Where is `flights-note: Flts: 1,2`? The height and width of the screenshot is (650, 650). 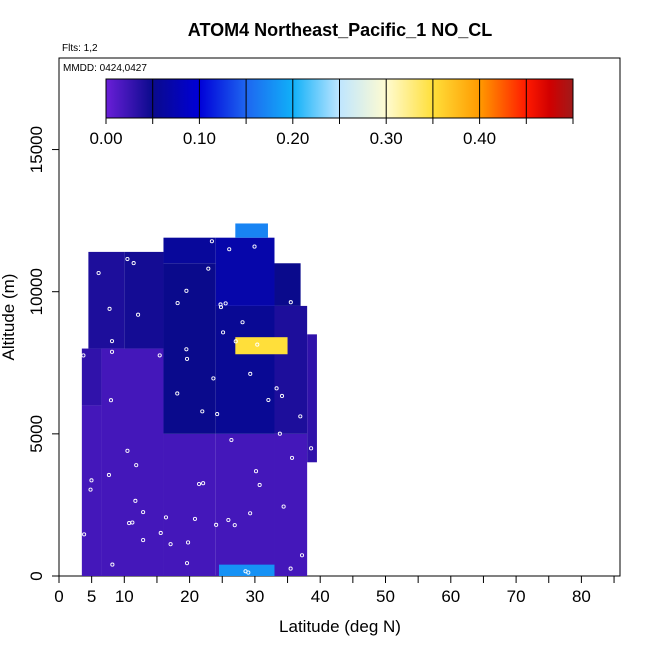
flights-note: Flts: 1,2 is located at coordinates (80, 48).